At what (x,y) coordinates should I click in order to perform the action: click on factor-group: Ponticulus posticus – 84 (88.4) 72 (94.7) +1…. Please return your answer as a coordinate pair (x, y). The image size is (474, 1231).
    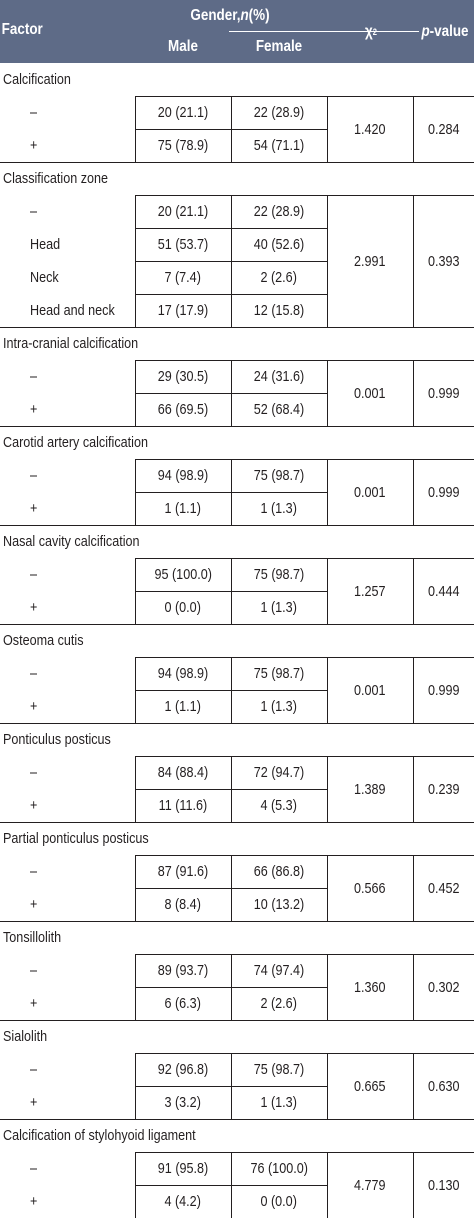
    Looking at the image, I should click on (237, 773).